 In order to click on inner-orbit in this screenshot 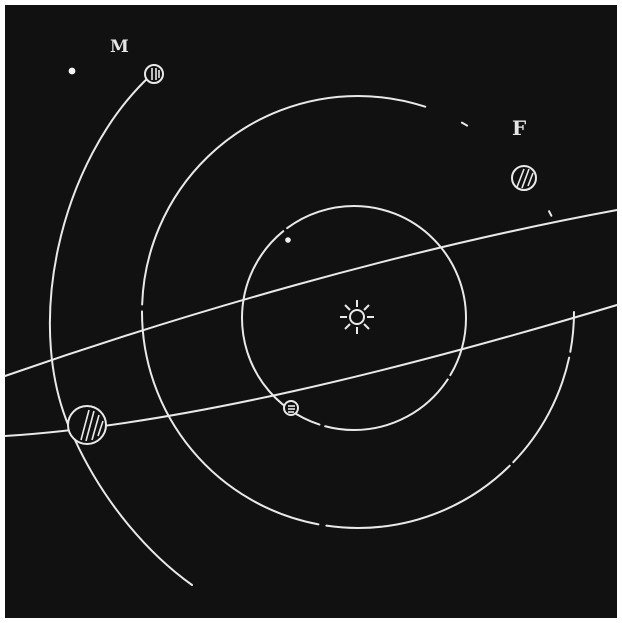, I will do `click(354, 318)`.